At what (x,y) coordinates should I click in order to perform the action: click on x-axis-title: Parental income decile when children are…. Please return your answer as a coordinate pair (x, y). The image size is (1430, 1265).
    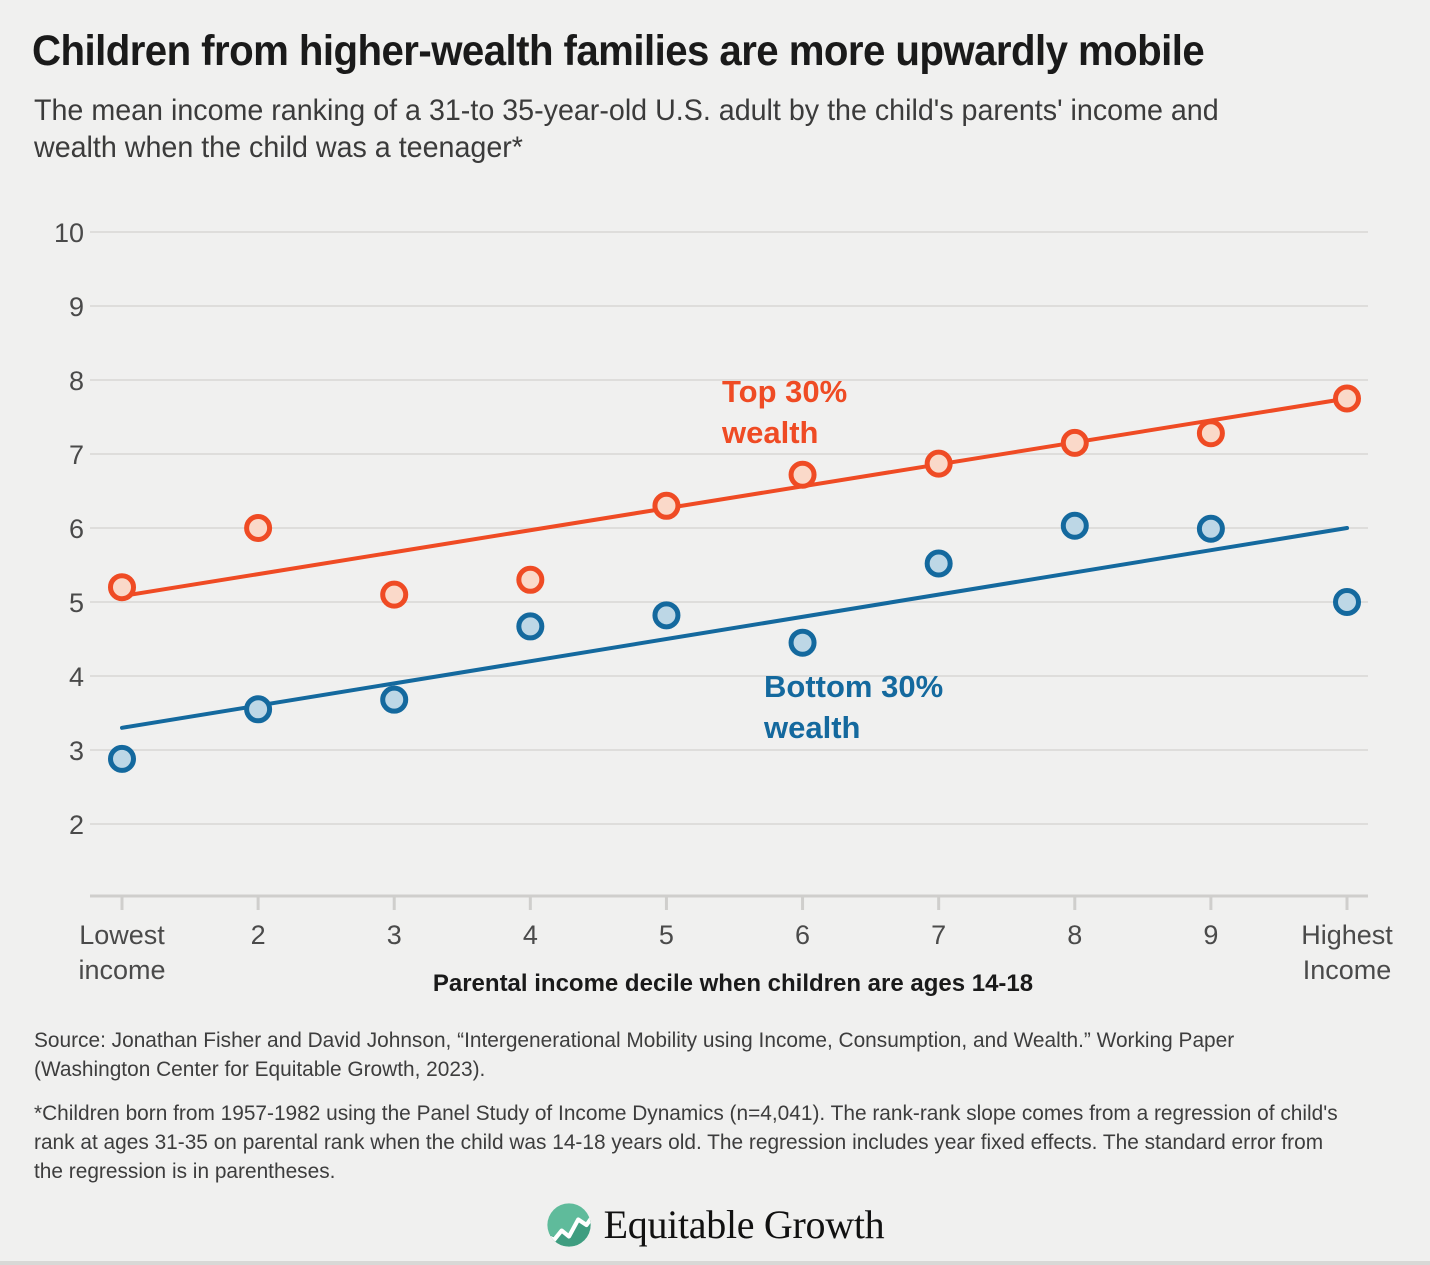
    Looking at the image, I should click on (733, 983).